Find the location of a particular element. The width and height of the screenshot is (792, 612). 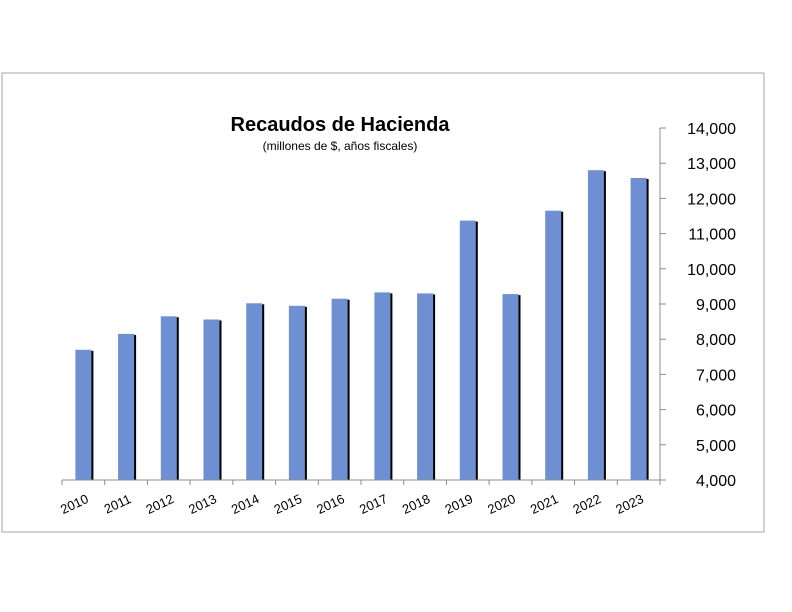

chart-title: Recaudos de Hacienda is located at coordinates (341, 125).